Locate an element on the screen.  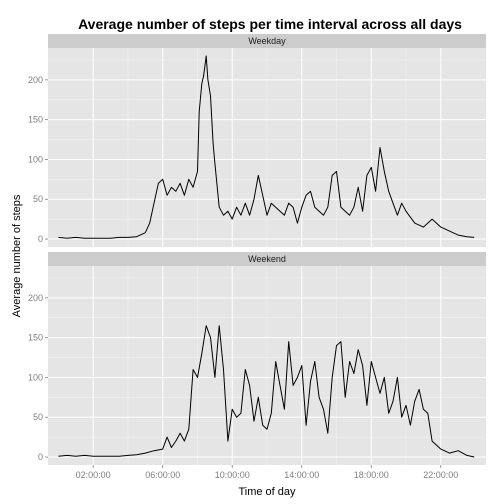
x-tick-label: 10:00:00 is located at coordinates (232, 475).